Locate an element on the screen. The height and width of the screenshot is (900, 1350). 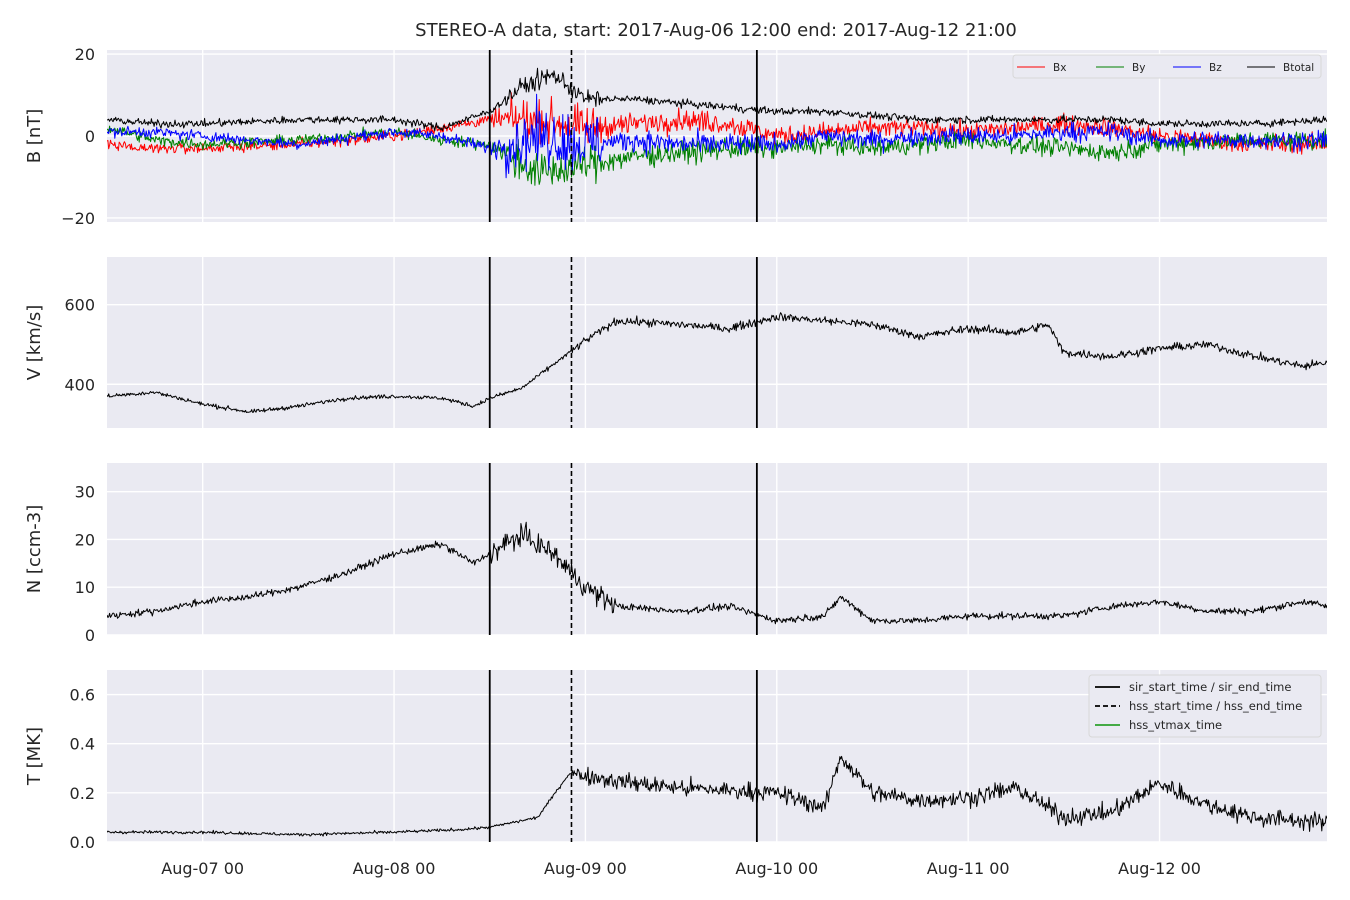
x-tick-label: Aug-10 00 is located at coordinates (776, 868).